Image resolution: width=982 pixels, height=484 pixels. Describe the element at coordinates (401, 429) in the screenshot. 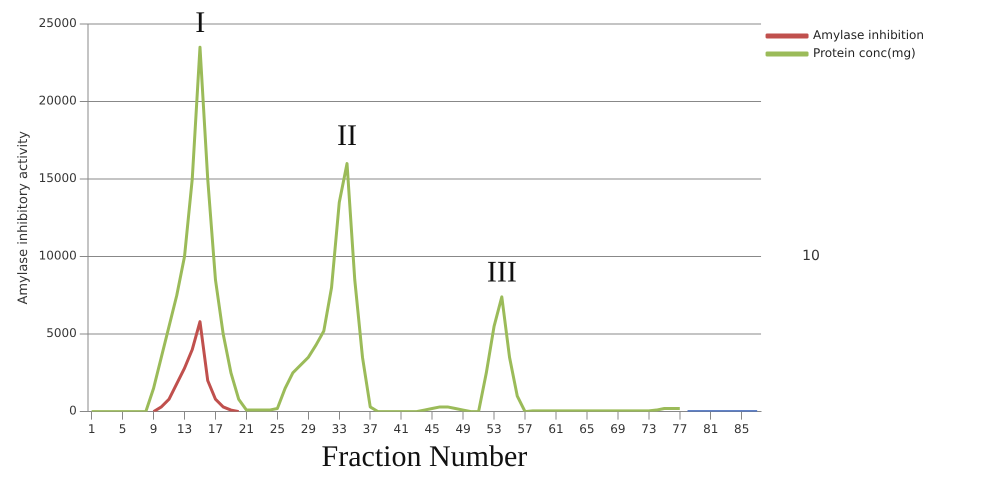

I see `x-tick-label: 41` at that location.